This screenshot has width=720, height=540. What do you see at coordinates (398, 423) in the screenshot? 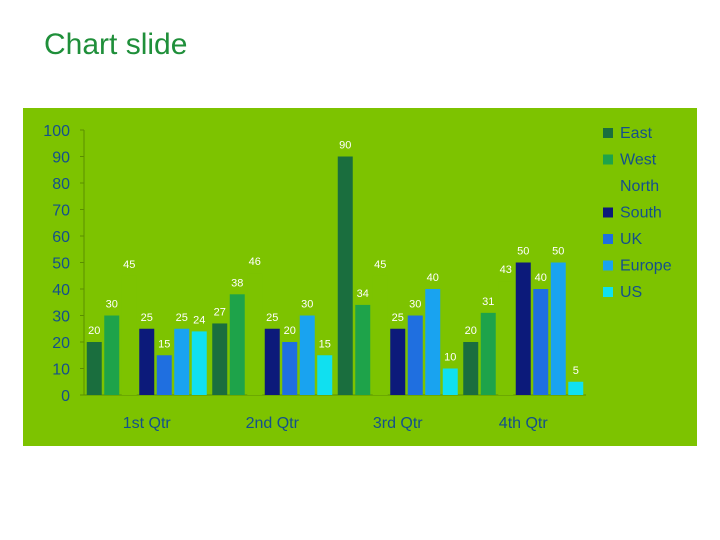
I see `category-label: 3rd Qtr` at bounding box center [398, 423].